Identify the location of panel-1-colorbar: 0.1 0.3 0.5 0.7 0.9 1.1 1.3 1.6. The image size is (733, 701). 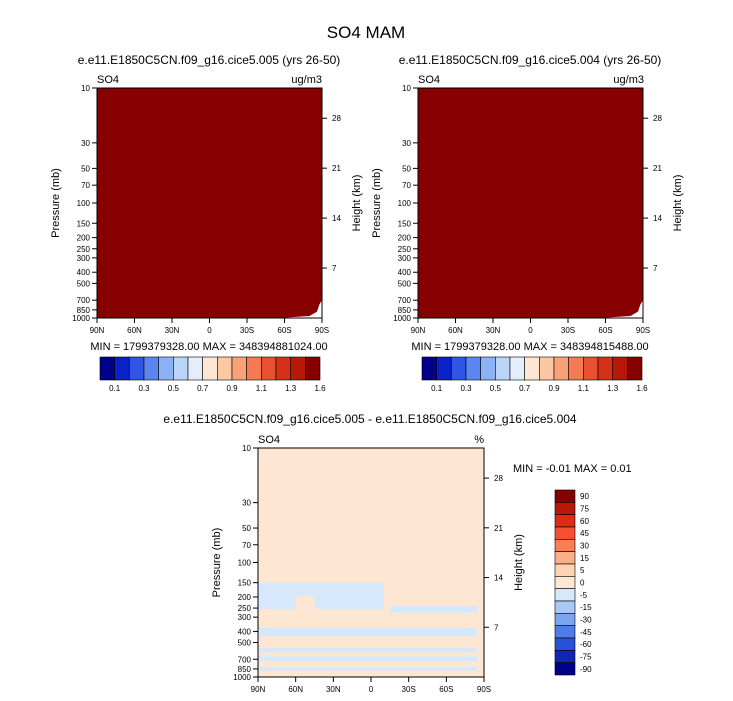
(212, 374).